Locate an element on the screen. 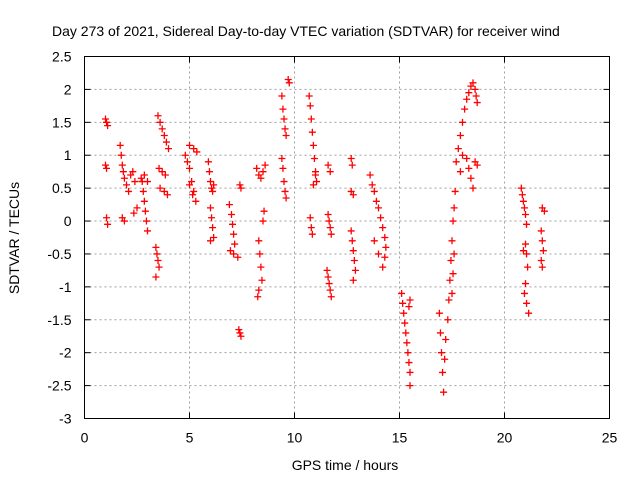  x-tick-label: 5 is located at coordinates (190, 438).